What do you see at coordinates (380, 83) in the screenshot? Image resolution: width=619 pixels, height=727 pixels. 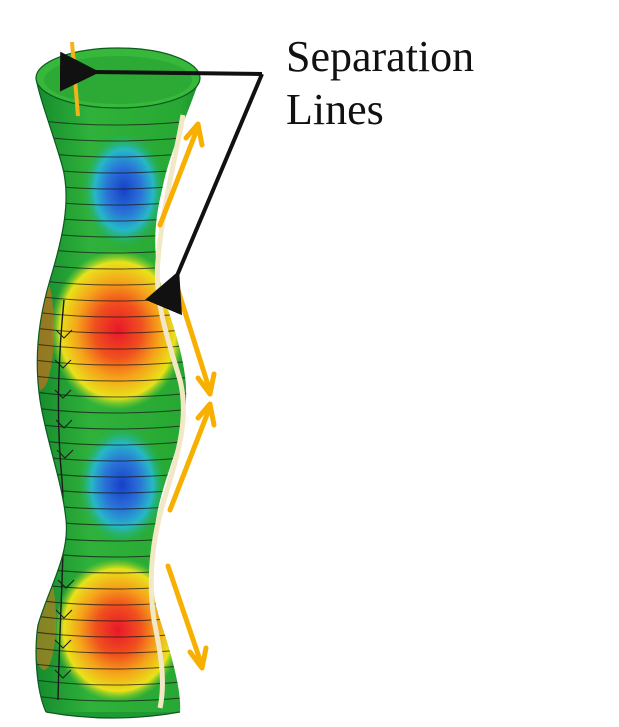 I see `separation-lines-label: Separation Lines` at bounding box center [380, 83].